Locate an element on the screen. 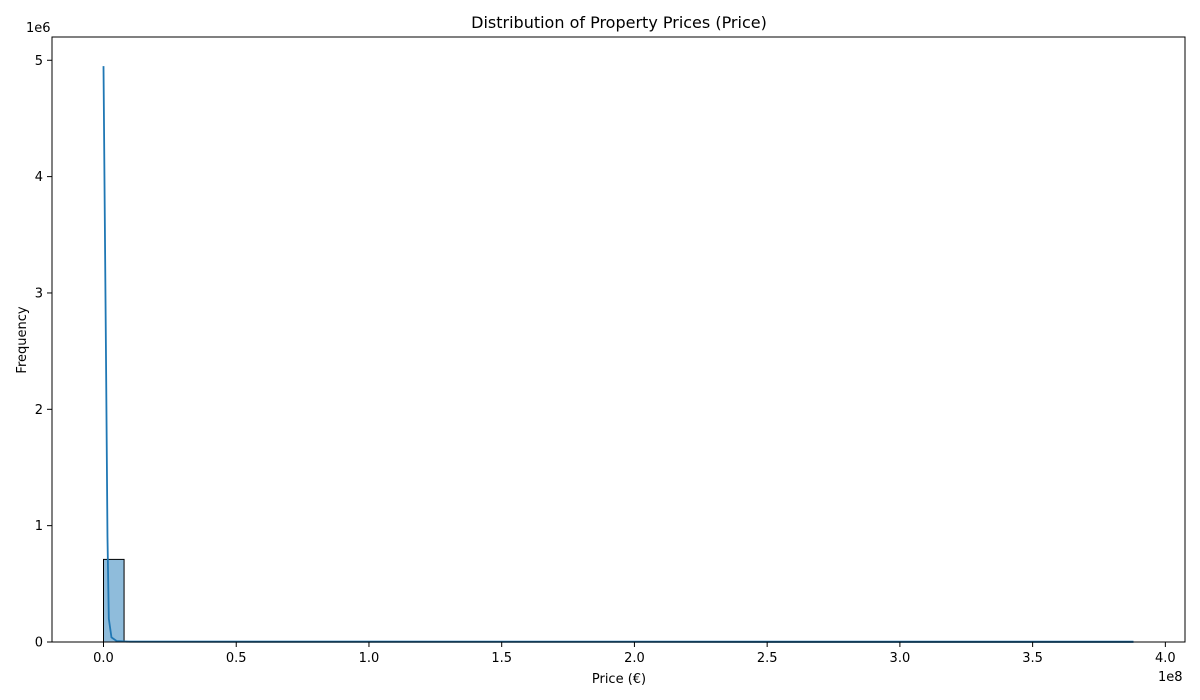  x-tick-label: 2.5 is located at coordinates (767, 658).